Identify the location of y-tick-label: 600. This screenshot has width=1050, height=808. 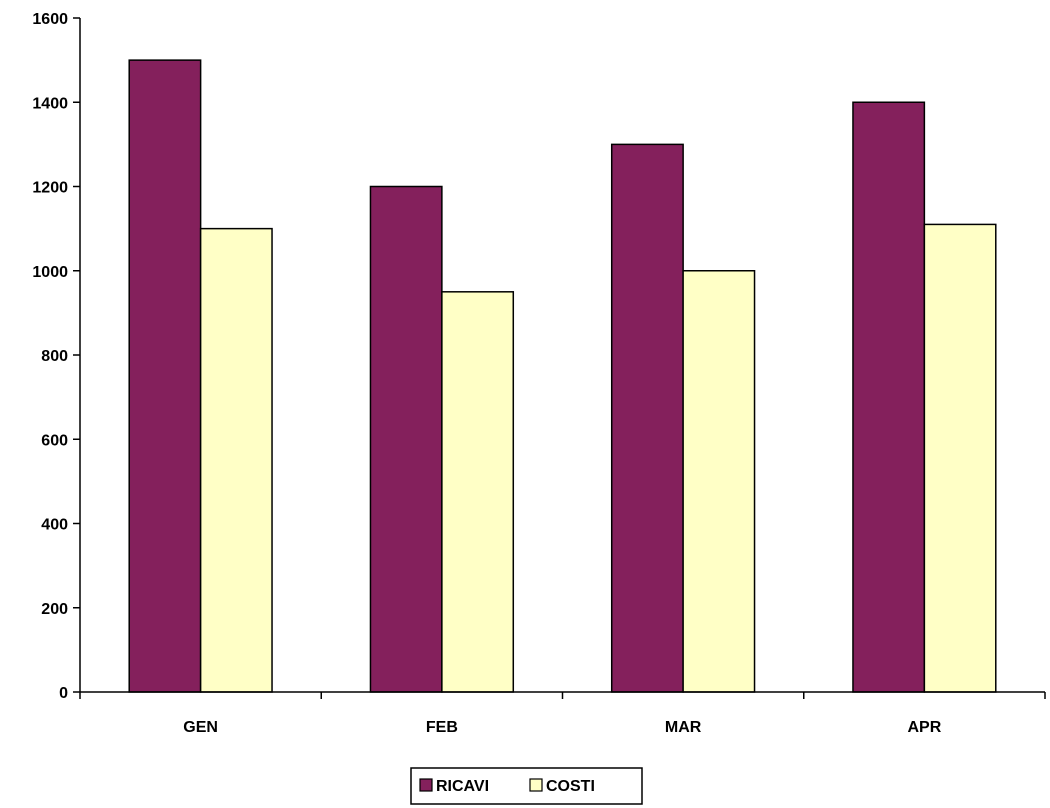
(54, 440).